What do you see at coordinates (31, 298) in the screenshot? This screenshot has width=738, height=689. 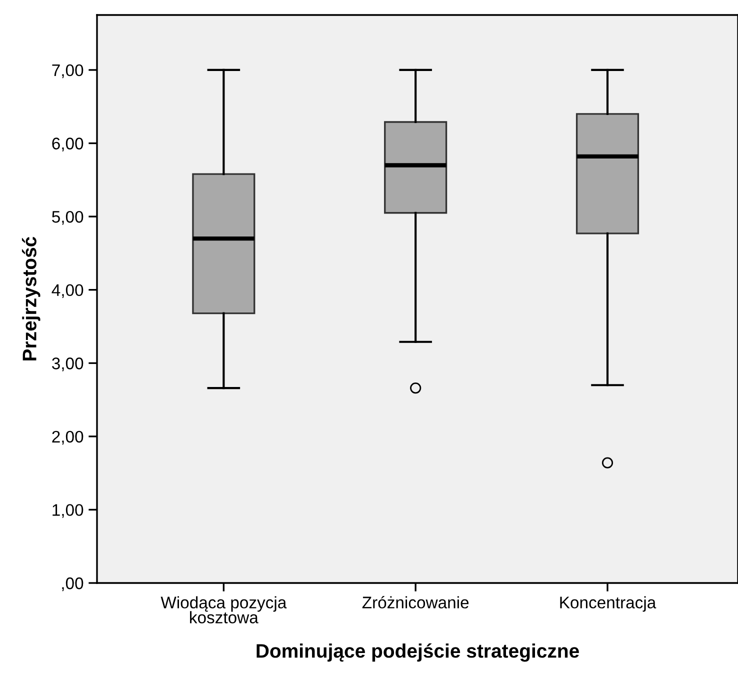 I see `y-axis-title: Przejrzystość` at bounding box center [31, 298].